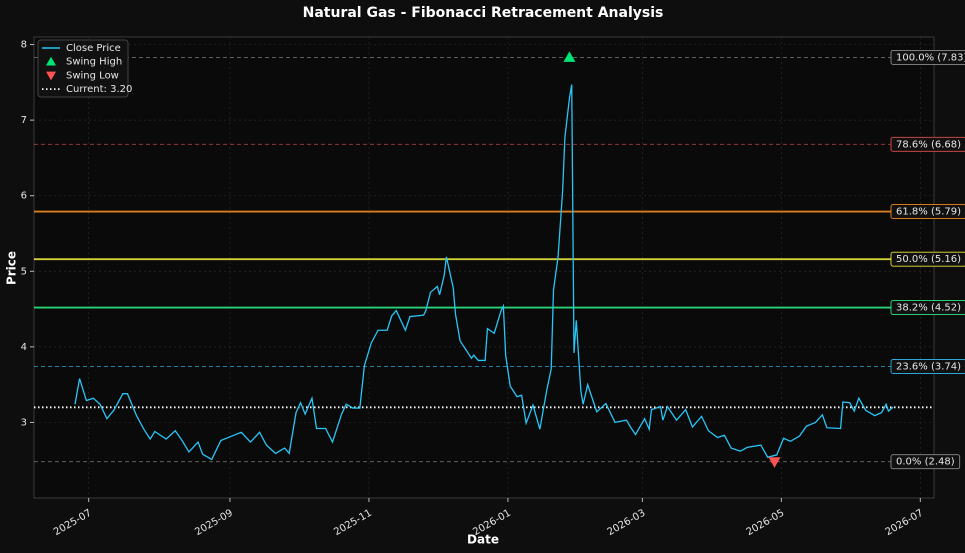 This screenshot has width=965, height=553. What do you see at coordinates (483, 540) in the screenshot?
I see `x-axis-label: Date` at bounding box center [483, 540].